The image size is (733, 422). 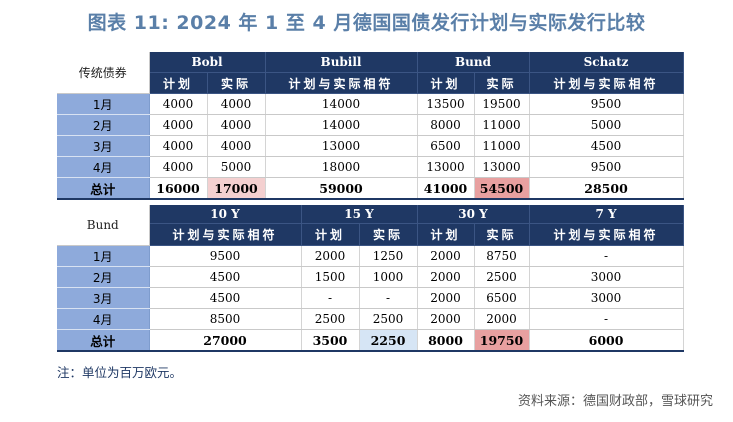 I want to click on table-cell: 18000, so click(x=341, y=167).